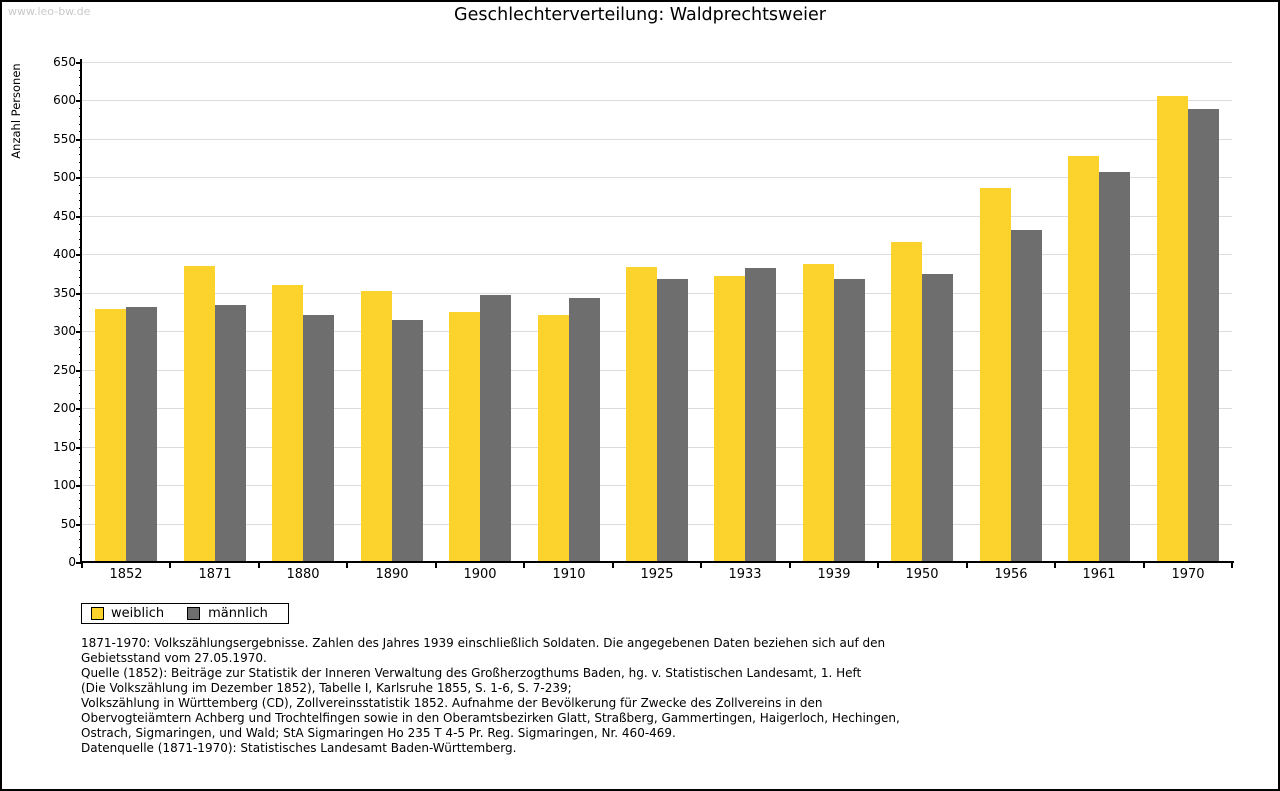 This screenshot has height=791, width=1280. I want to click on x-tick-label-1970: 1970, so click(1188, 574).